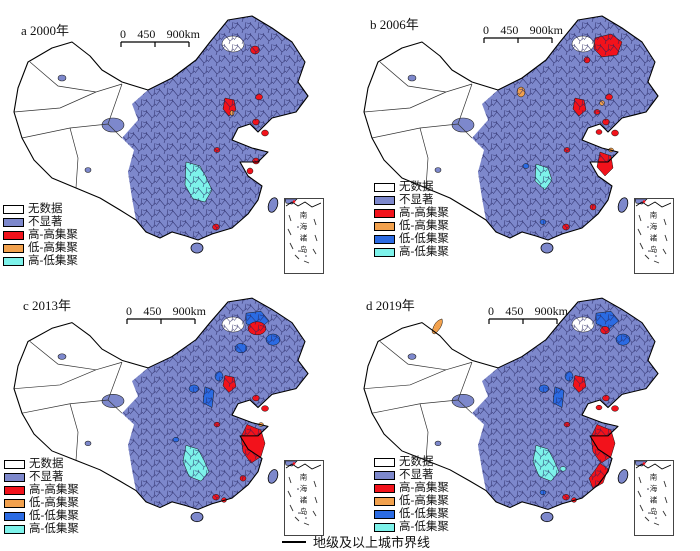 Image resolution: width=700 pixels, height=551 pixels. What do you see at coordinates (528, 315) in the screenshot?
I see `scale-bar: 0 450 900km` at bounding box center [528, 315].